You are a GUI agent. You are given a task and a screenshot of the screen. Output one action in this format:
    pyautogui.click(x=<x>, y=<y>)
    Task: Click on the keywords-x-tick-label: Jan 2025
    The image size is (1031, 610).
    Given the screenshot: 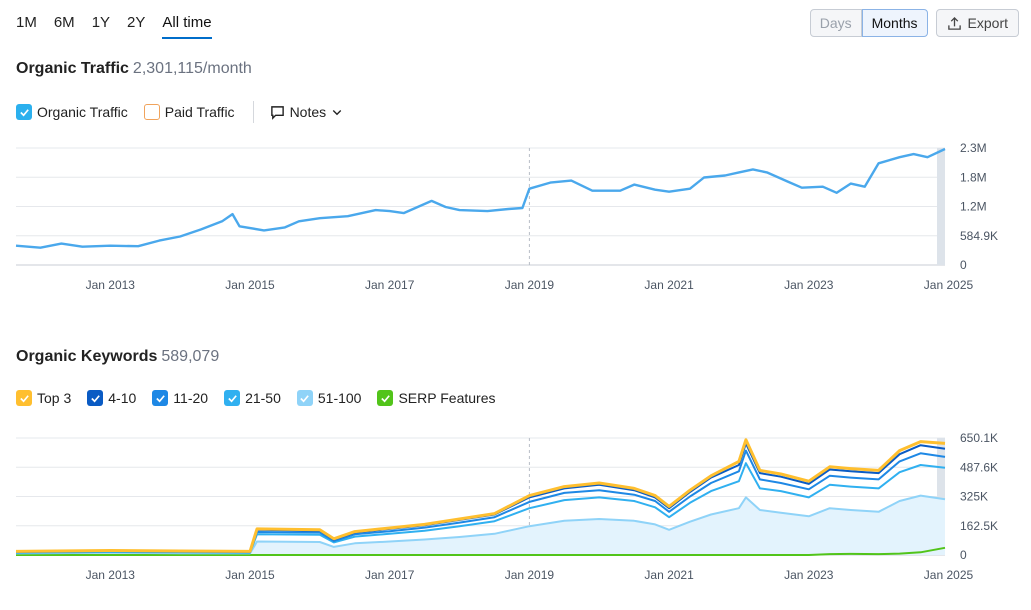 What is the action you would take?
    pyautogui.click(x=949, y=575)
    